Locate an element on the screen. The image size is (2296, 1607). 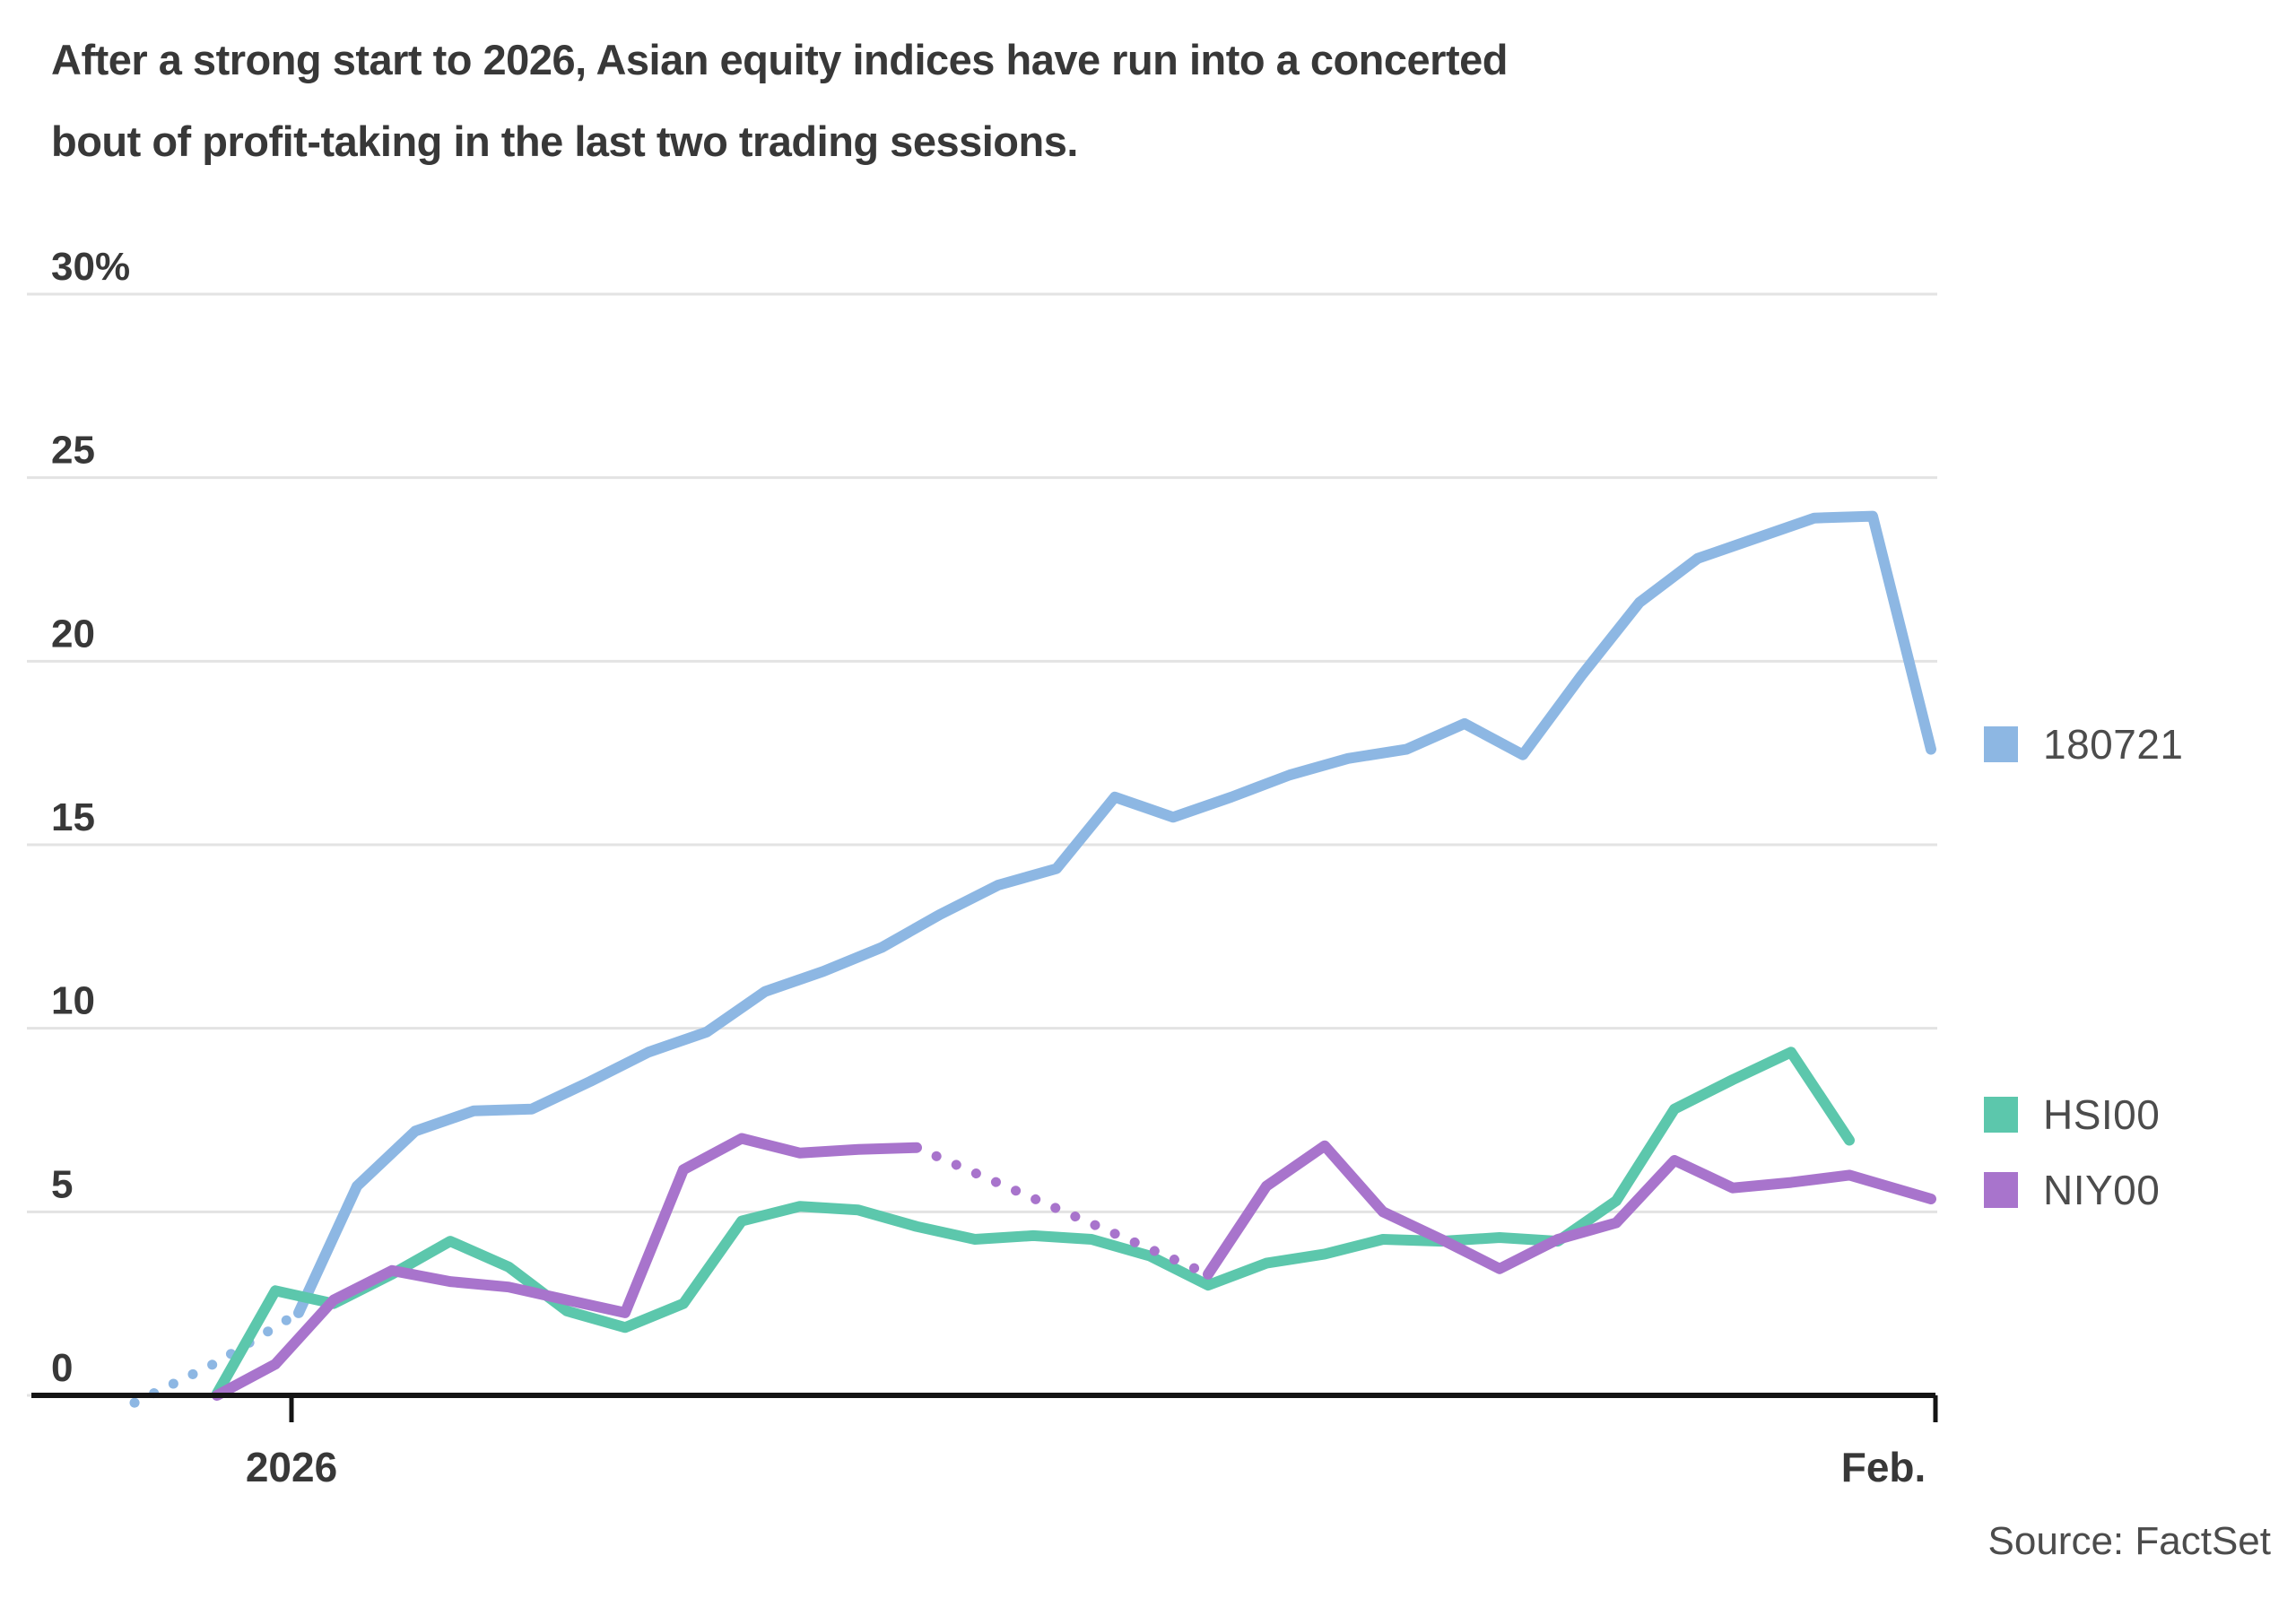
legend-label-180721: 180721 is located at coordinates (2113, 745).